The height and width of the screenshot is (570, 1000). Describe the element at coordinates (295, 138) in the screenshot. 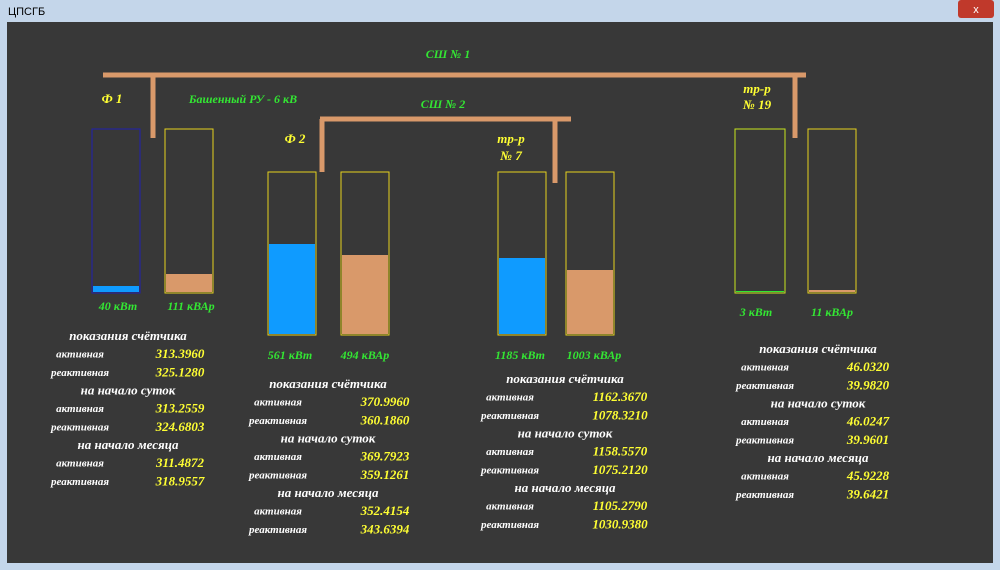

I see `feeder-label: Ф 2` at that location.